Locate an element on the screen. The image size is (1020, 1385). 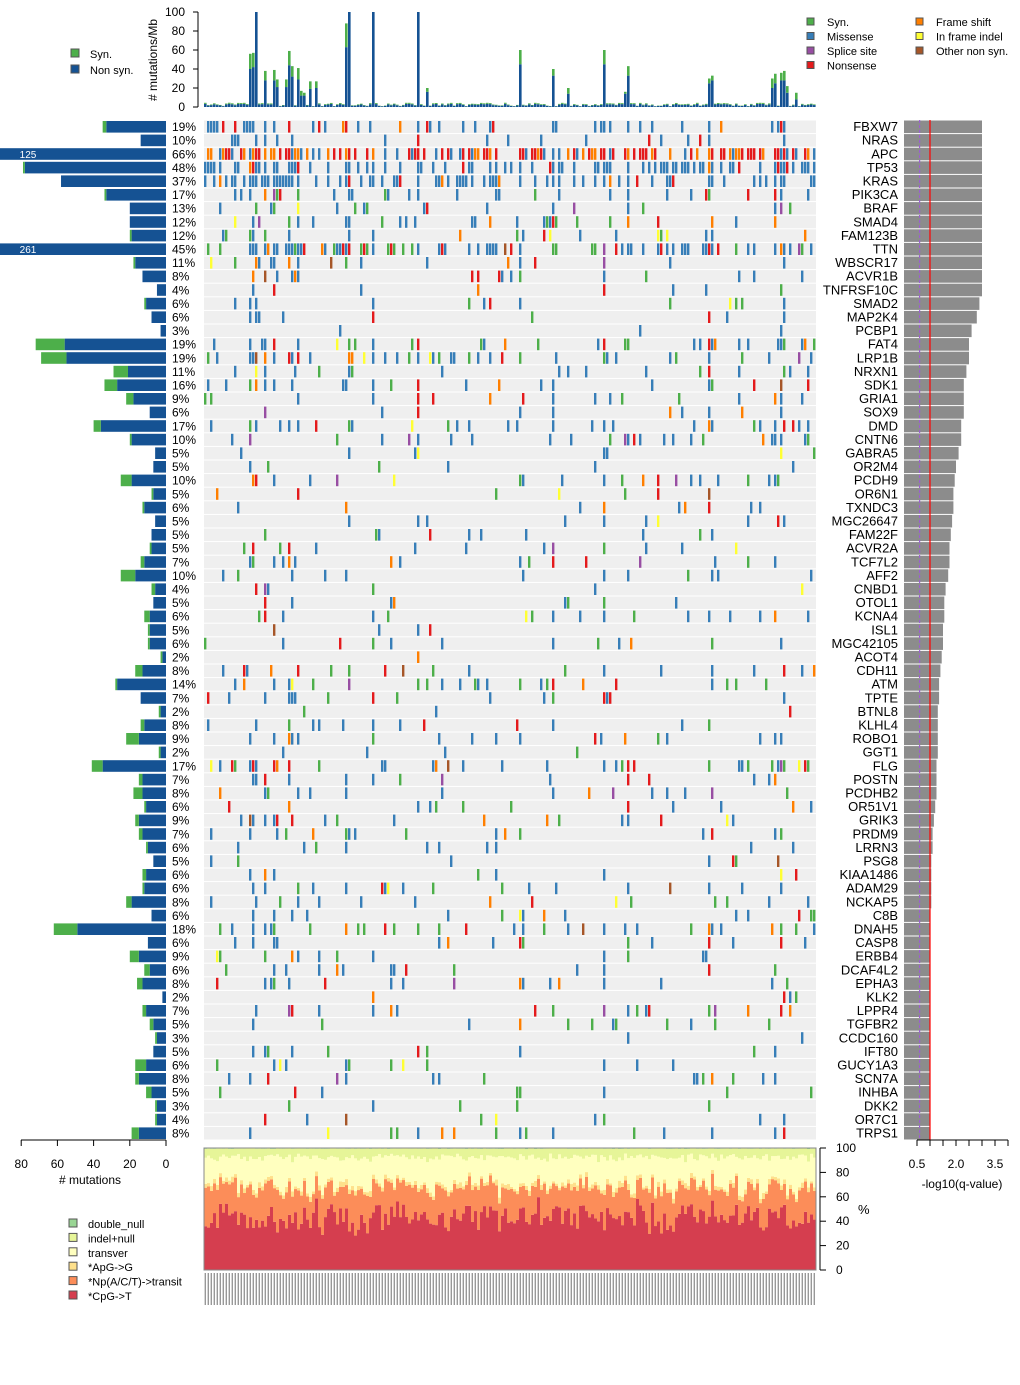
gene-percent: 4% is located at coordinates (181, 590).